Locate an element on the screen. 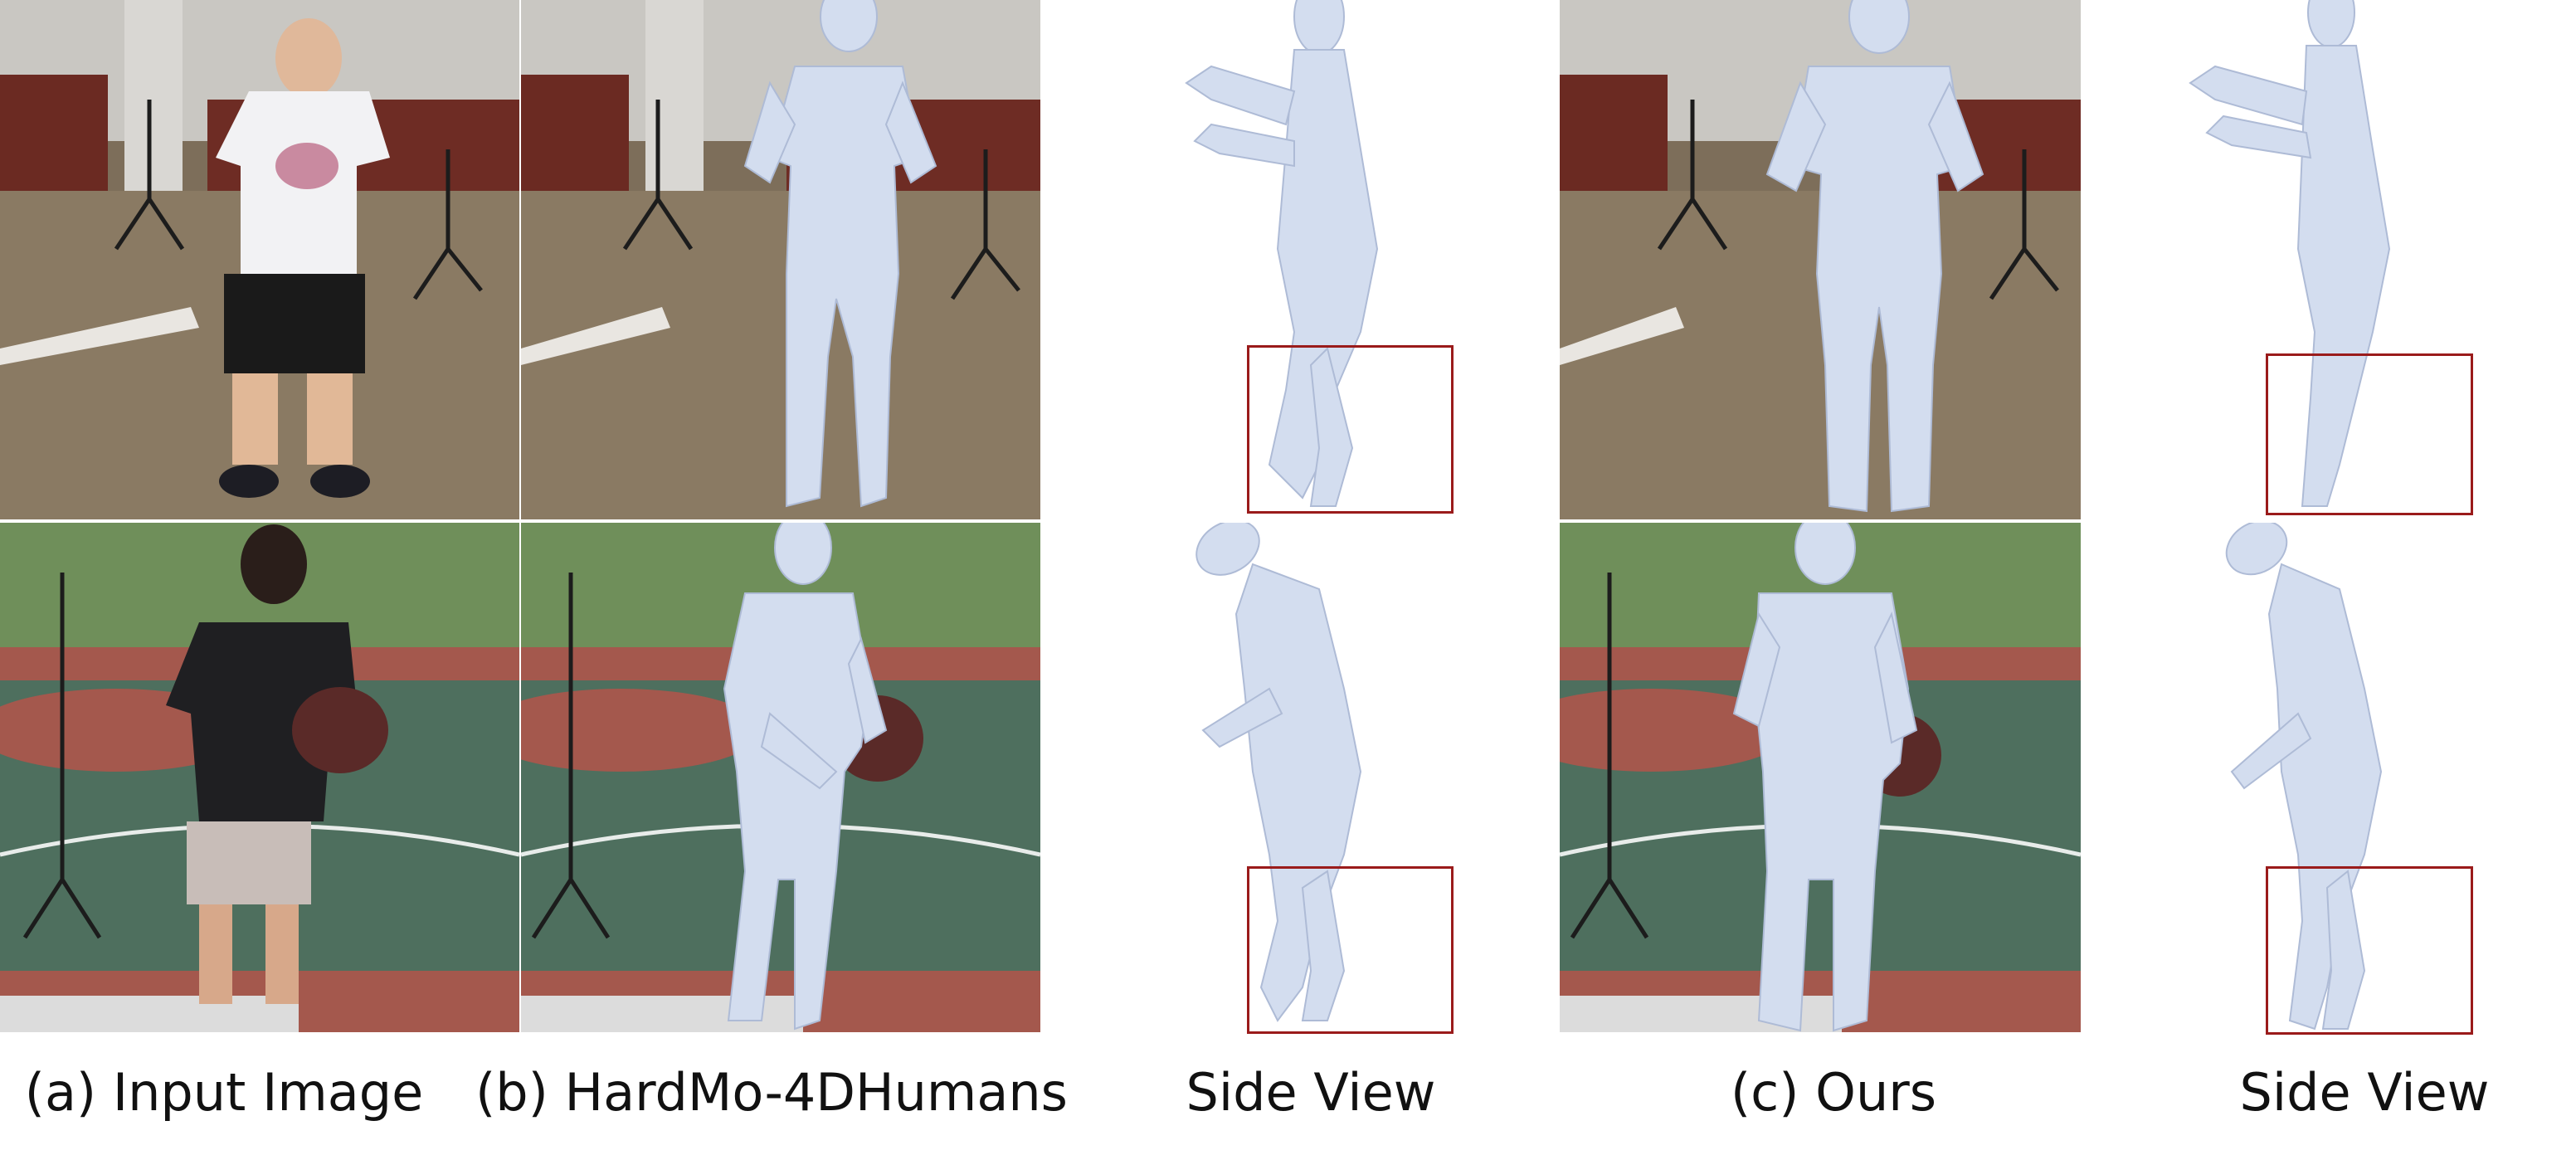 The image size is (2576, 1155). zoom-box-baseline-court is located at coordinates (1350, 950).